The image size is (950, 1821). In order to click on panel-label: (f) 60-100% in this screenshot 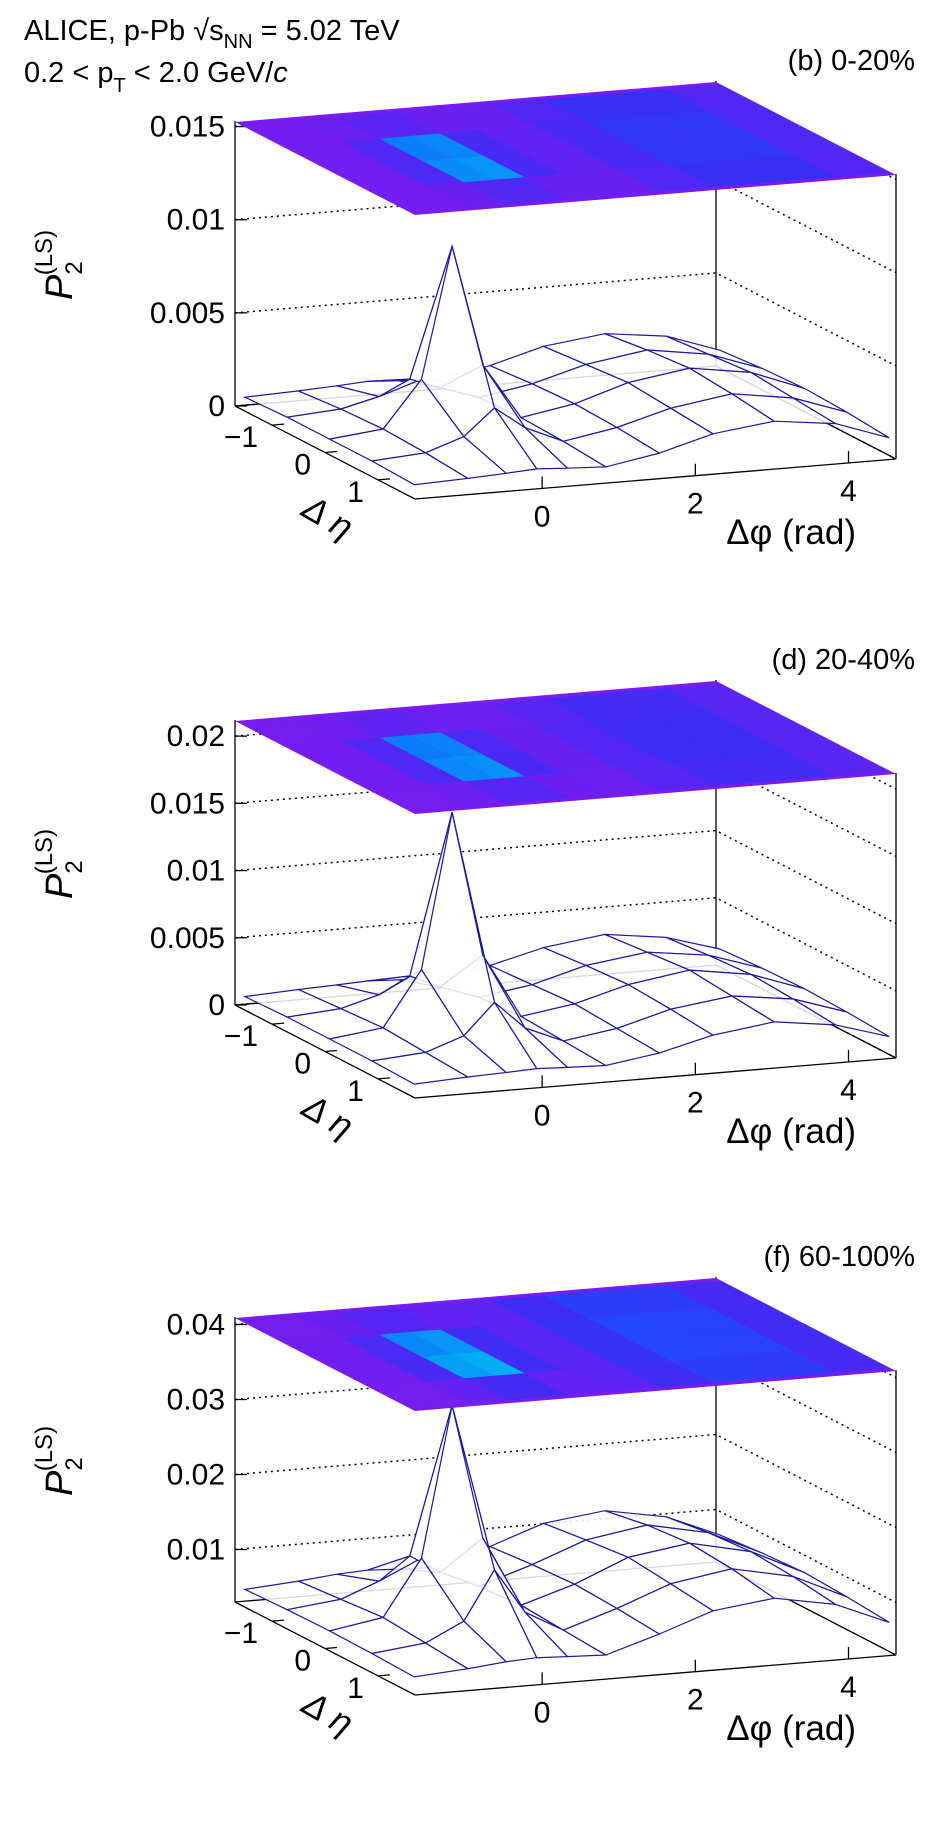, I will do `click(839, 1257)`.